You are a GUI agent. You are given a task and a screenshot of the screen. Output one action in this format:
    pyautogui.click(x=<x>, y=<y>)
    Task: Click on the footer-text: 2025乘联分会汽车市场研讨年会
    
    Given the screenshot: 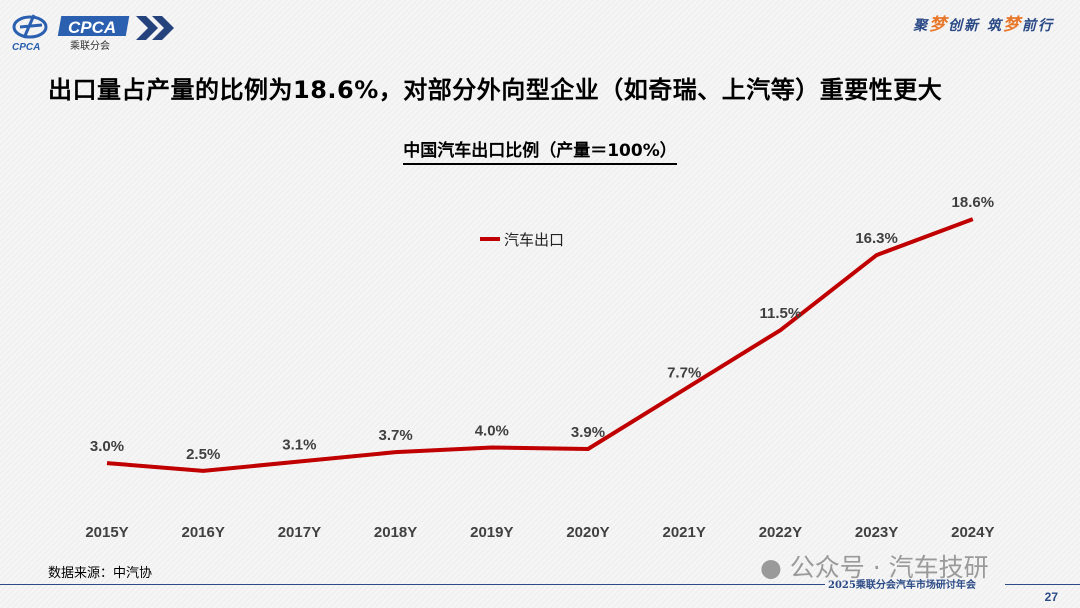 What is the action you would take?
    pyautogui.click(x=902, y=585)
    